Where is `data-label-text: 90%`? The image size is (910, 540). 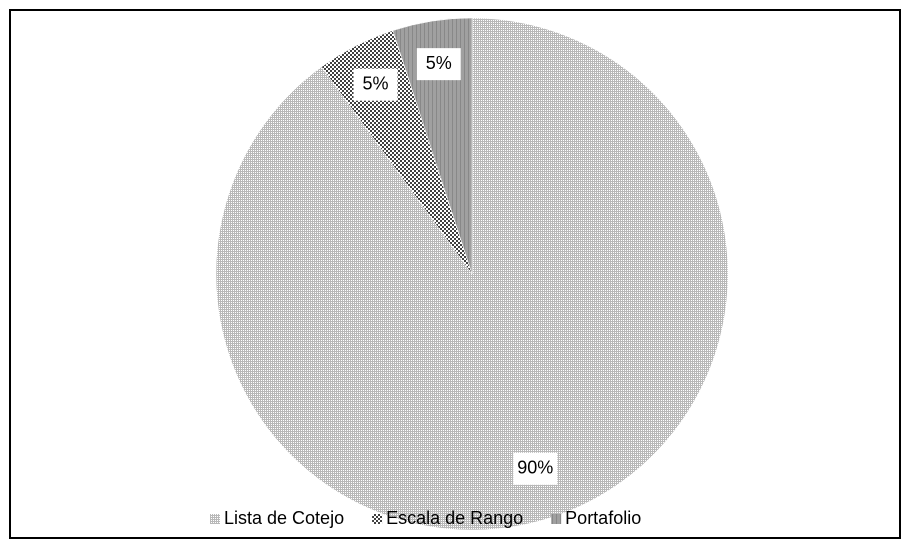
data-label-text: 90% is located at coordinates (535, 468).